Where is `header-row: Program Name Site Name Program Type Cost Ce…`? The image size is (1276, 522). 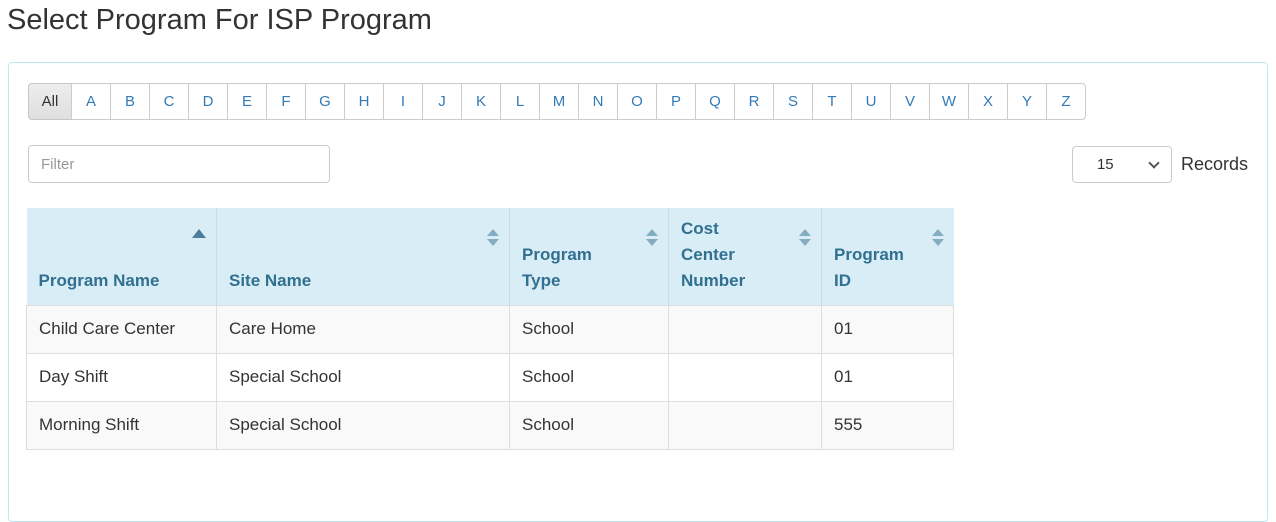
header-row: Program Name Site Name Program Type Cost Ce… is located at coordinates (490, 257).